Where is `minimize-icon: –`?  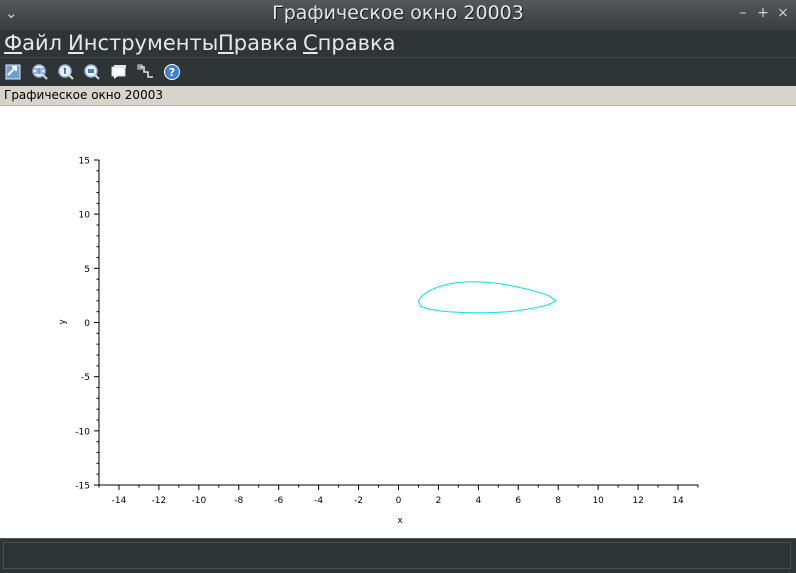 minimize-icon: – is located at coordinates (743, 13).